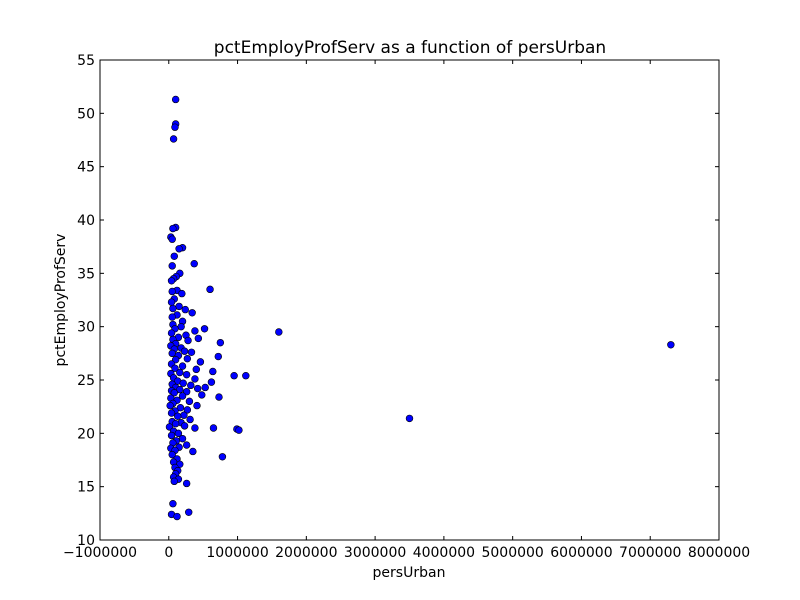 The image size is (800, 600). Describe the element at coordinates (444, 553) in the screenshot. I see `x-tick-label: 4000000` at that location.